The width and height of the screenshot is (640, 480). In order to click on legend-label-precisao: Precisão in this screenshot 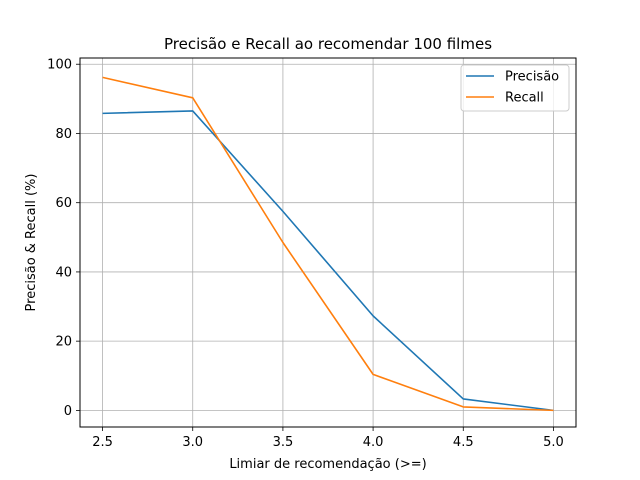, I will do `click(532, 77)`.